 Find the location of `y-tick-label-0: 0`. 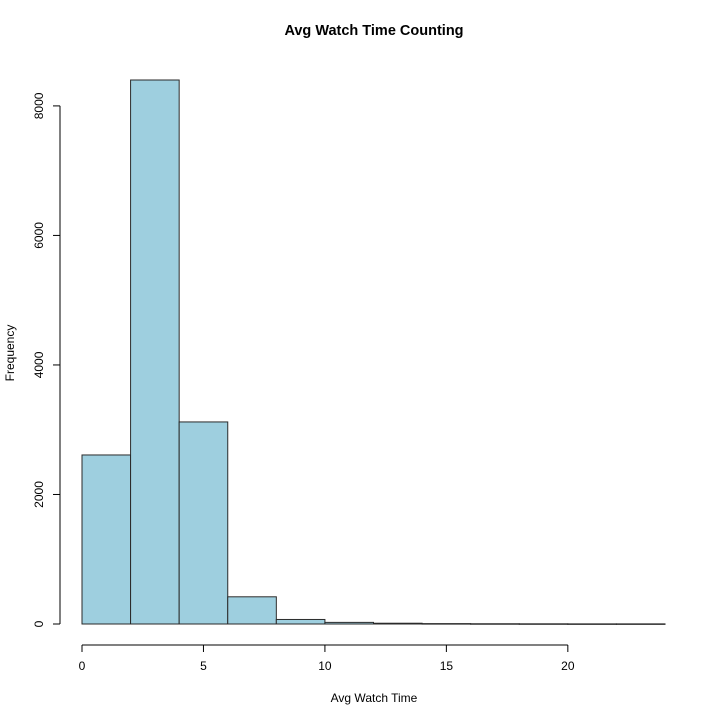

y-tick-label-0: 0 is located at coordinates (39, 623).